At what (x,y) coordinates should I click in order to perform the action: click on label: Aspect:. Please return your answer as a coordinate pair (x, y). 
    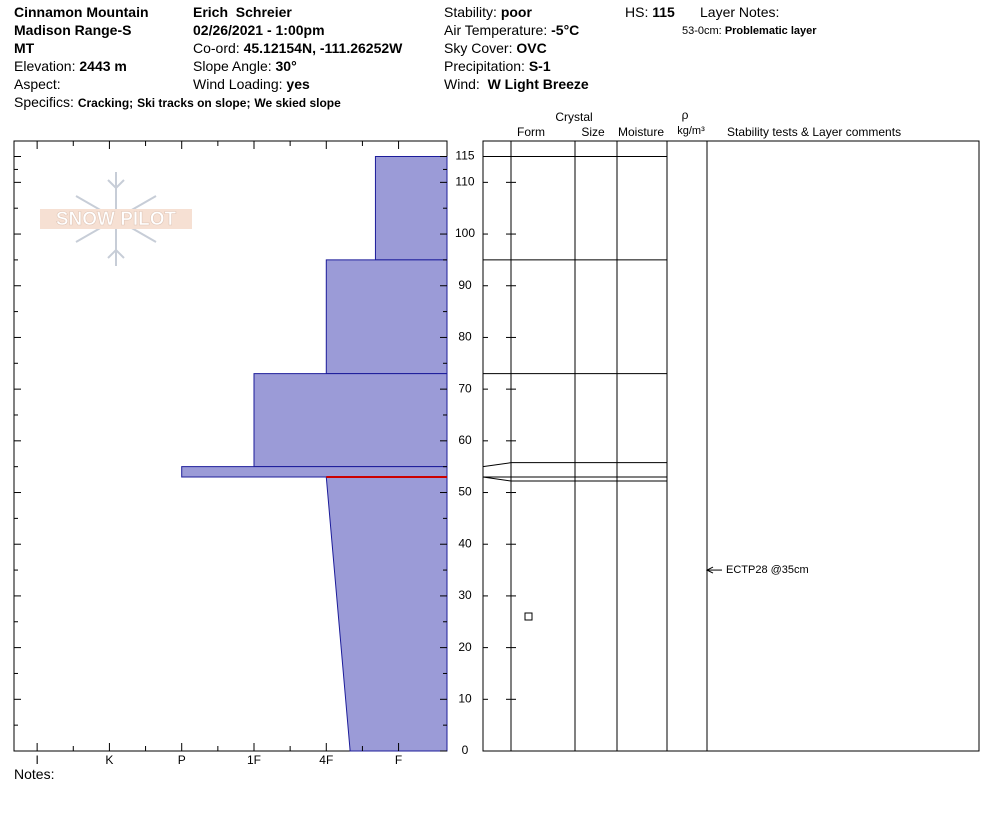
    Looking at the image, I should click on (37, 84).